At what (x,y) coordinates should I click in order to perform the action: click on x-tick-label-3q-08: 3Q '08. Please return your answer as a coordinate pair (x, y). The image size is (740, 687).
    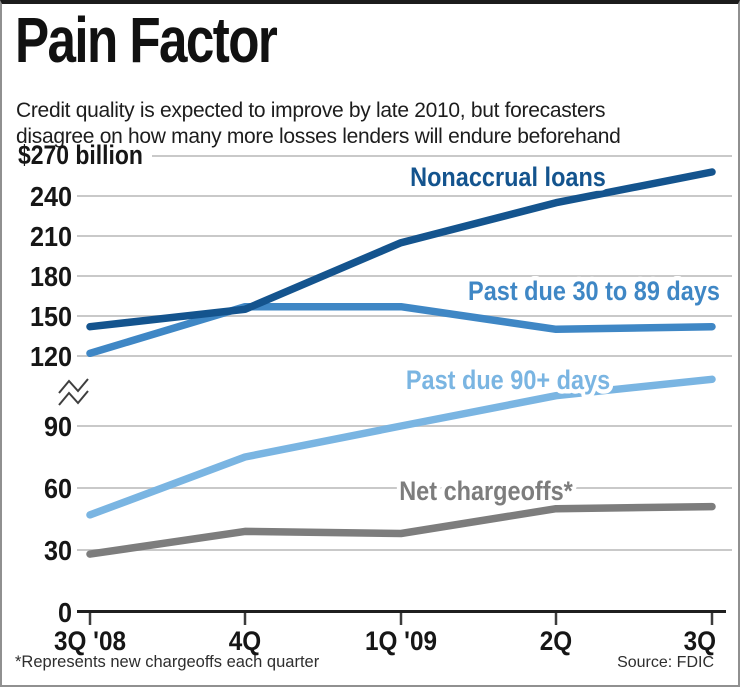
    Looking at the image, I should click on (90, 641).